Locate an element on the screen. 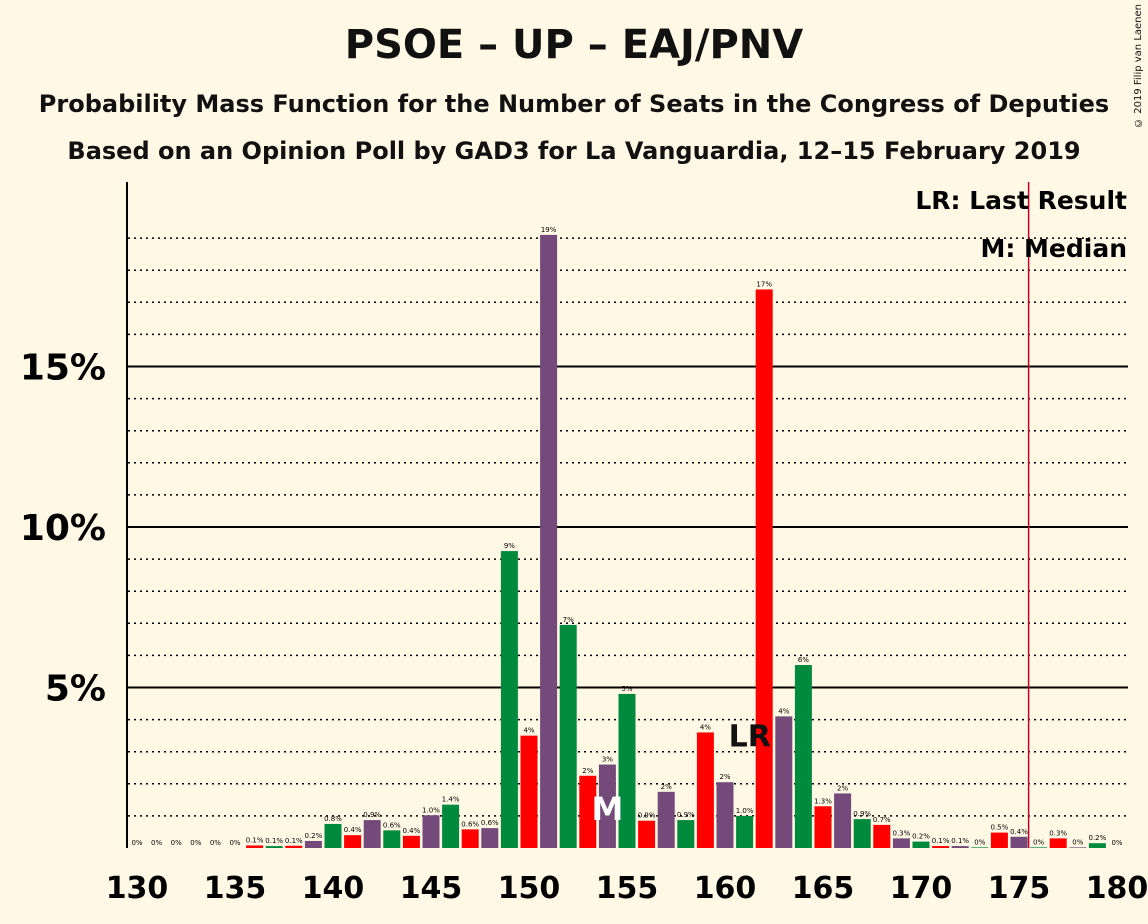 This screenshot has height=924, width=1148. data-label: 1.3% is located at coordinates (823, 801).